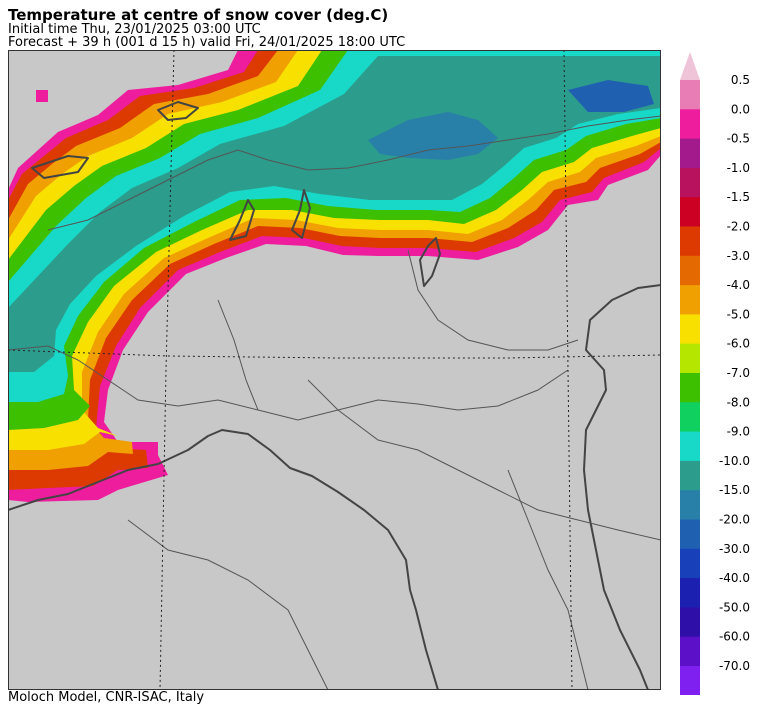 The image size is (760, 713). Describe the element at coordinates (738, 314) in the screenshot. I see `legend-label: -5.0` at that location.